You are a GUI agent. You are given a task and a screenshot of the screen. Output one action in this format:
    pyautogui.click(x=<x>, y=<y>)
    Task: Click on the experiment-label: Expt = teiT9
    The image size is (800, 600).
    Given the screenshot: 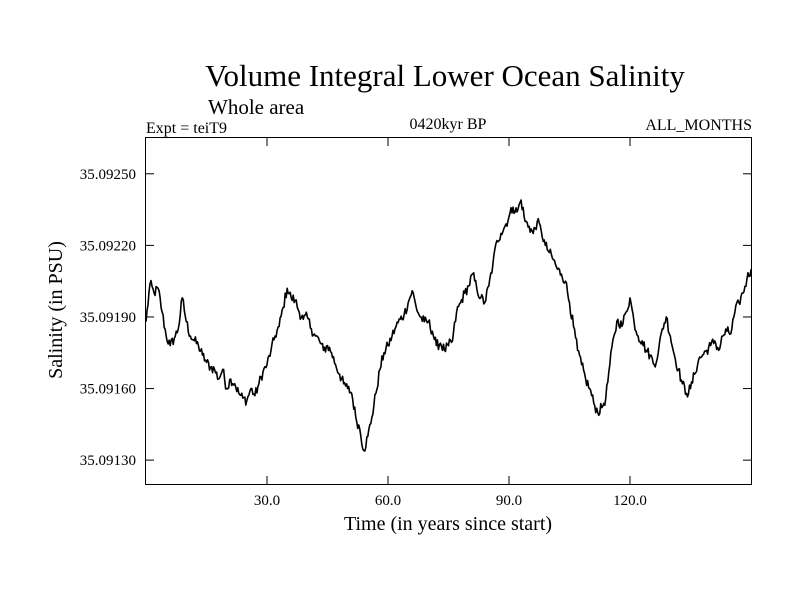 What is the action you would take?
    pyautogui.click(x=186, y=128)
    